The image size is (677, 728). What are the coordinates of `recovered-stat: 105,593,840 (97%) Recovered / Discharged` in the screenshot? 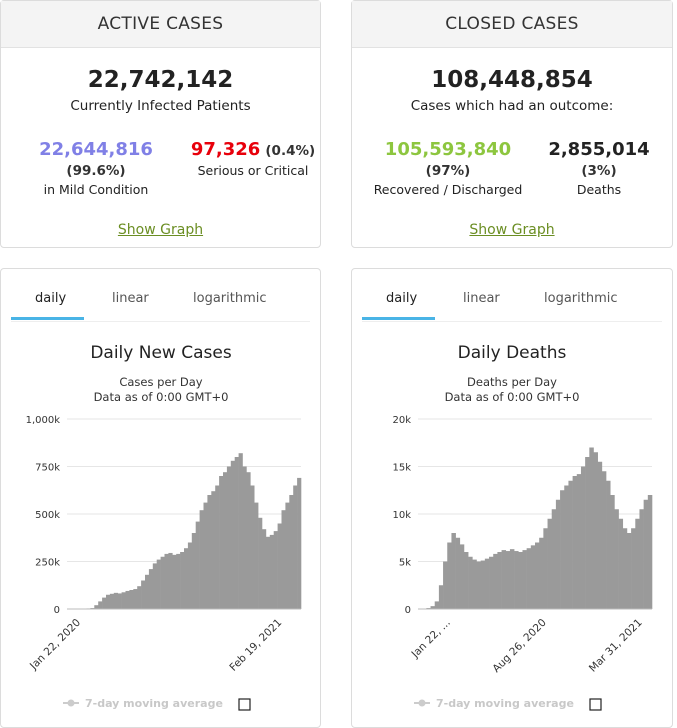 It's located at (448, 168).